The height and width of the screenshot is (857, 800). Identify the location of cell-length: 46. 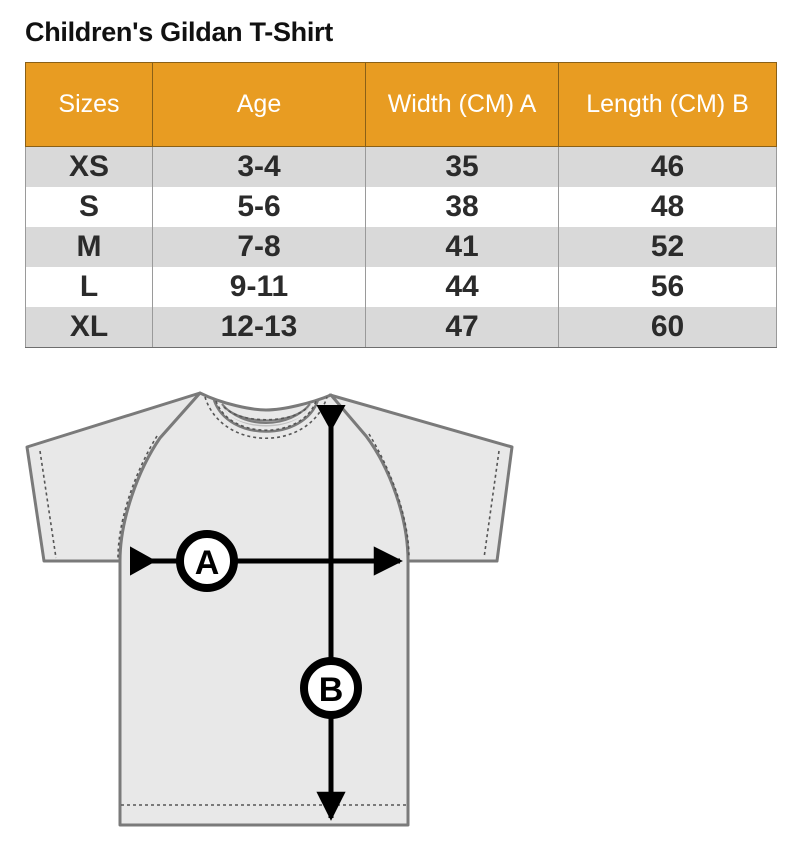
(667, 166).